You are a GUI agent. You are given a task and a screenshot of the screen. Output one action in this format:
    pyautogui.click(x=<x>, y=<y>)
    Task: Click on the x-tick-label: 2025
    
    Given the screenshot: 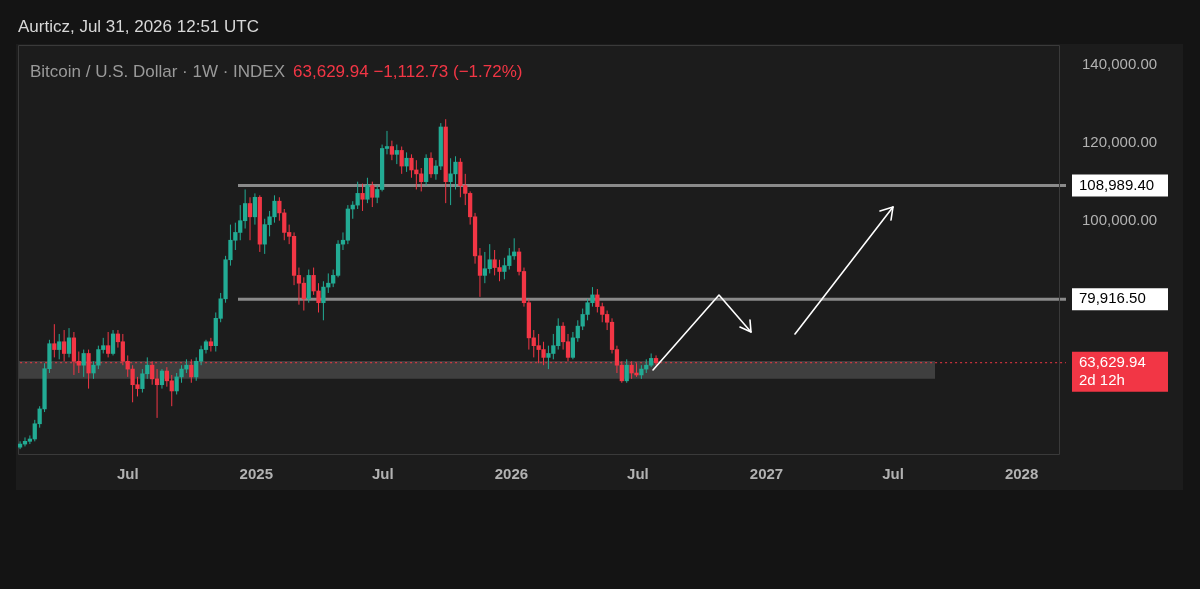 What is the action you would take?
    pyautogui.click(x=256, y=474)
    